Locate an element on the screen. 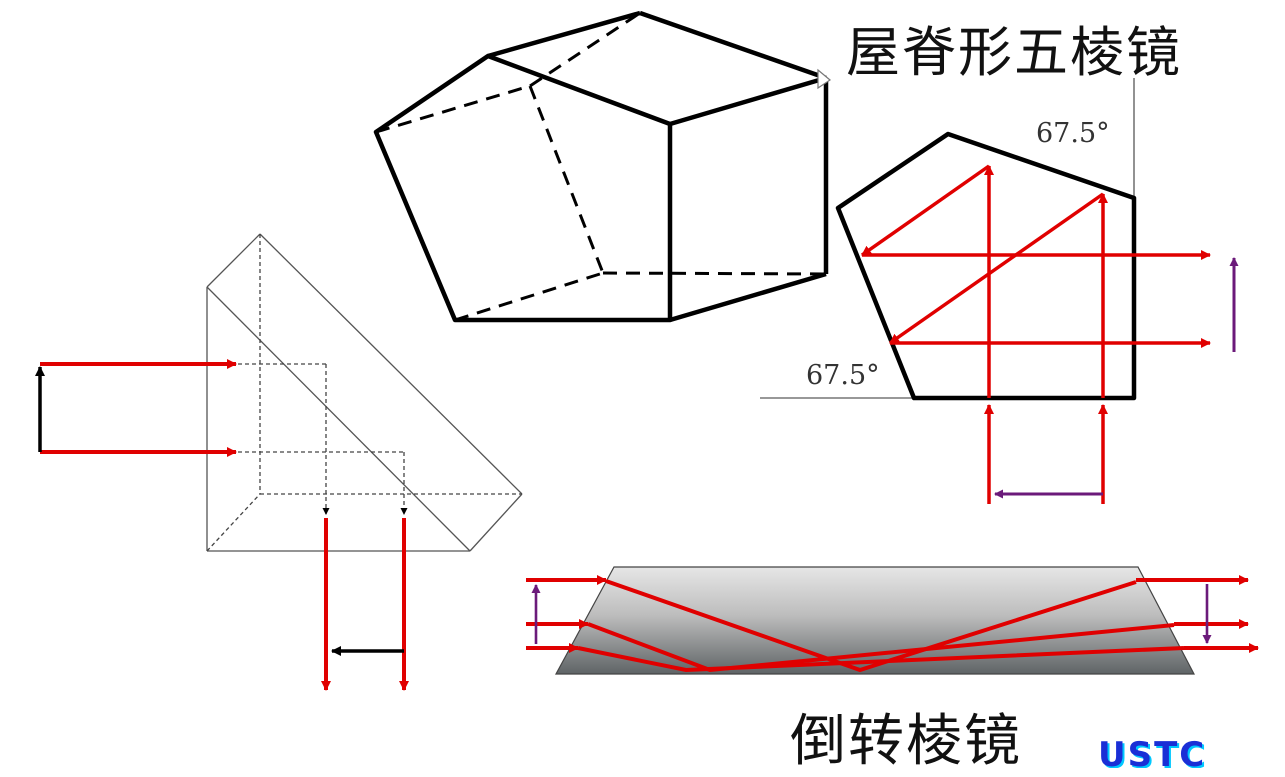 The height and width of the screenshot is (777, 1285). angle-label-top: 67.5° is located at coordinates (1073, 133).